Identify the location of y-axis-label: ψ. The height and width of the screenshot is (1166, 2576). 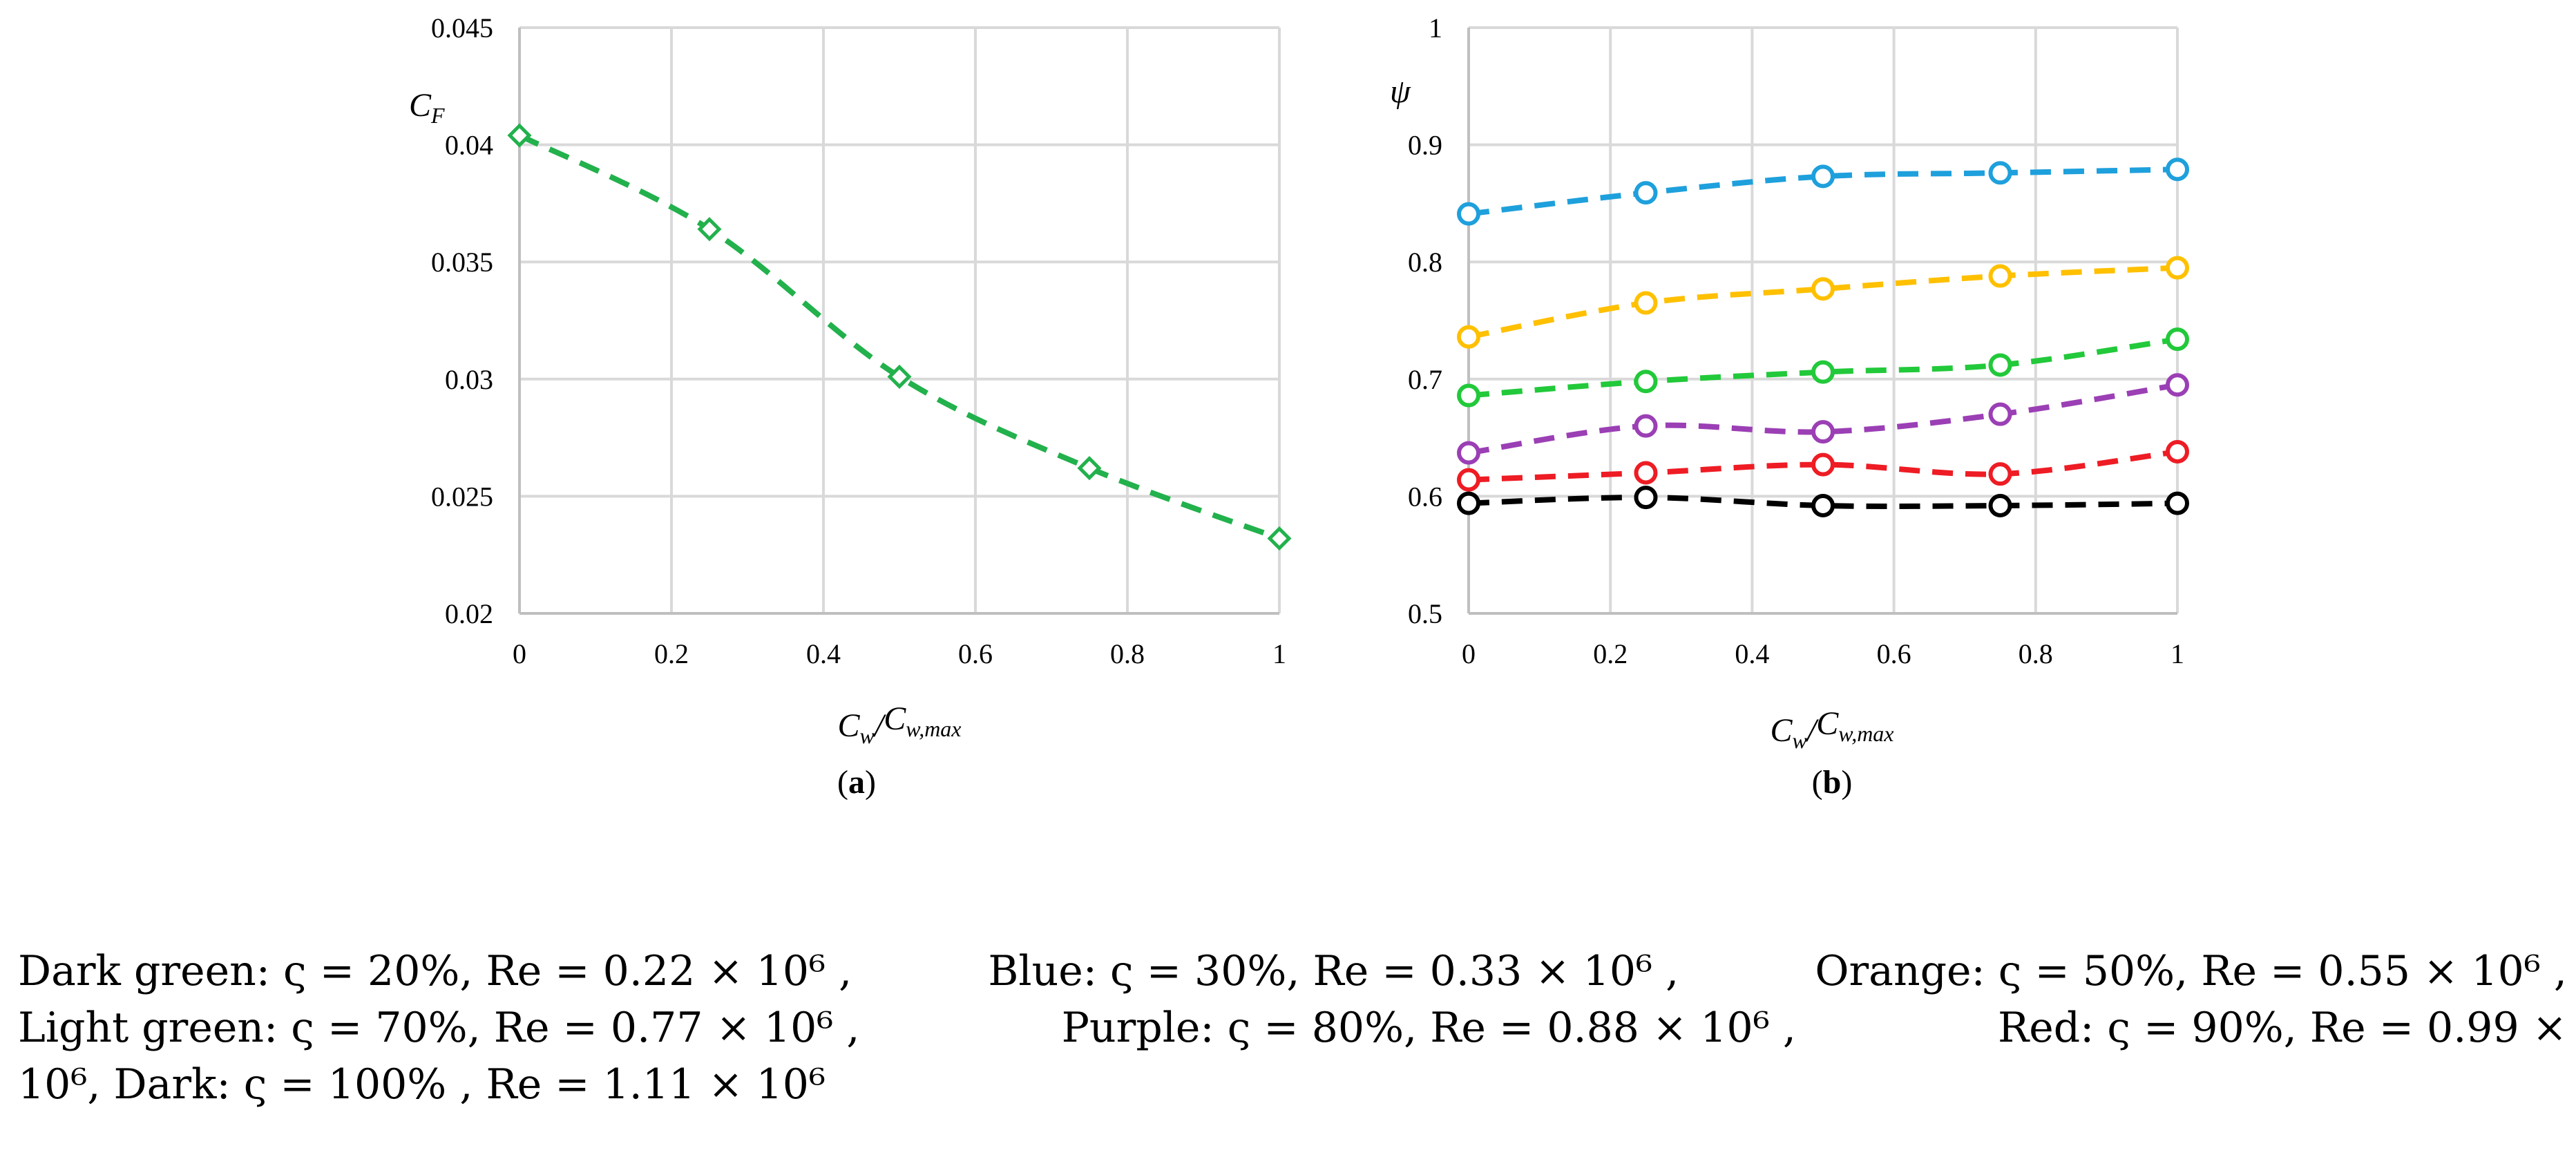
(1400, 91).